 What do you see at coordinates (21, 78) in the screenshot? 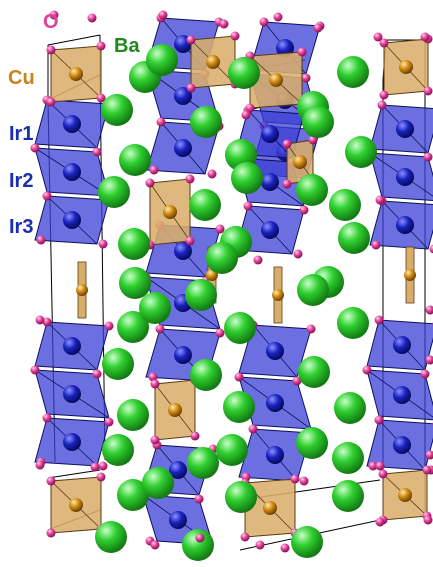
I see `legend-cu-label: Cu` at bounding box center [21, 78].